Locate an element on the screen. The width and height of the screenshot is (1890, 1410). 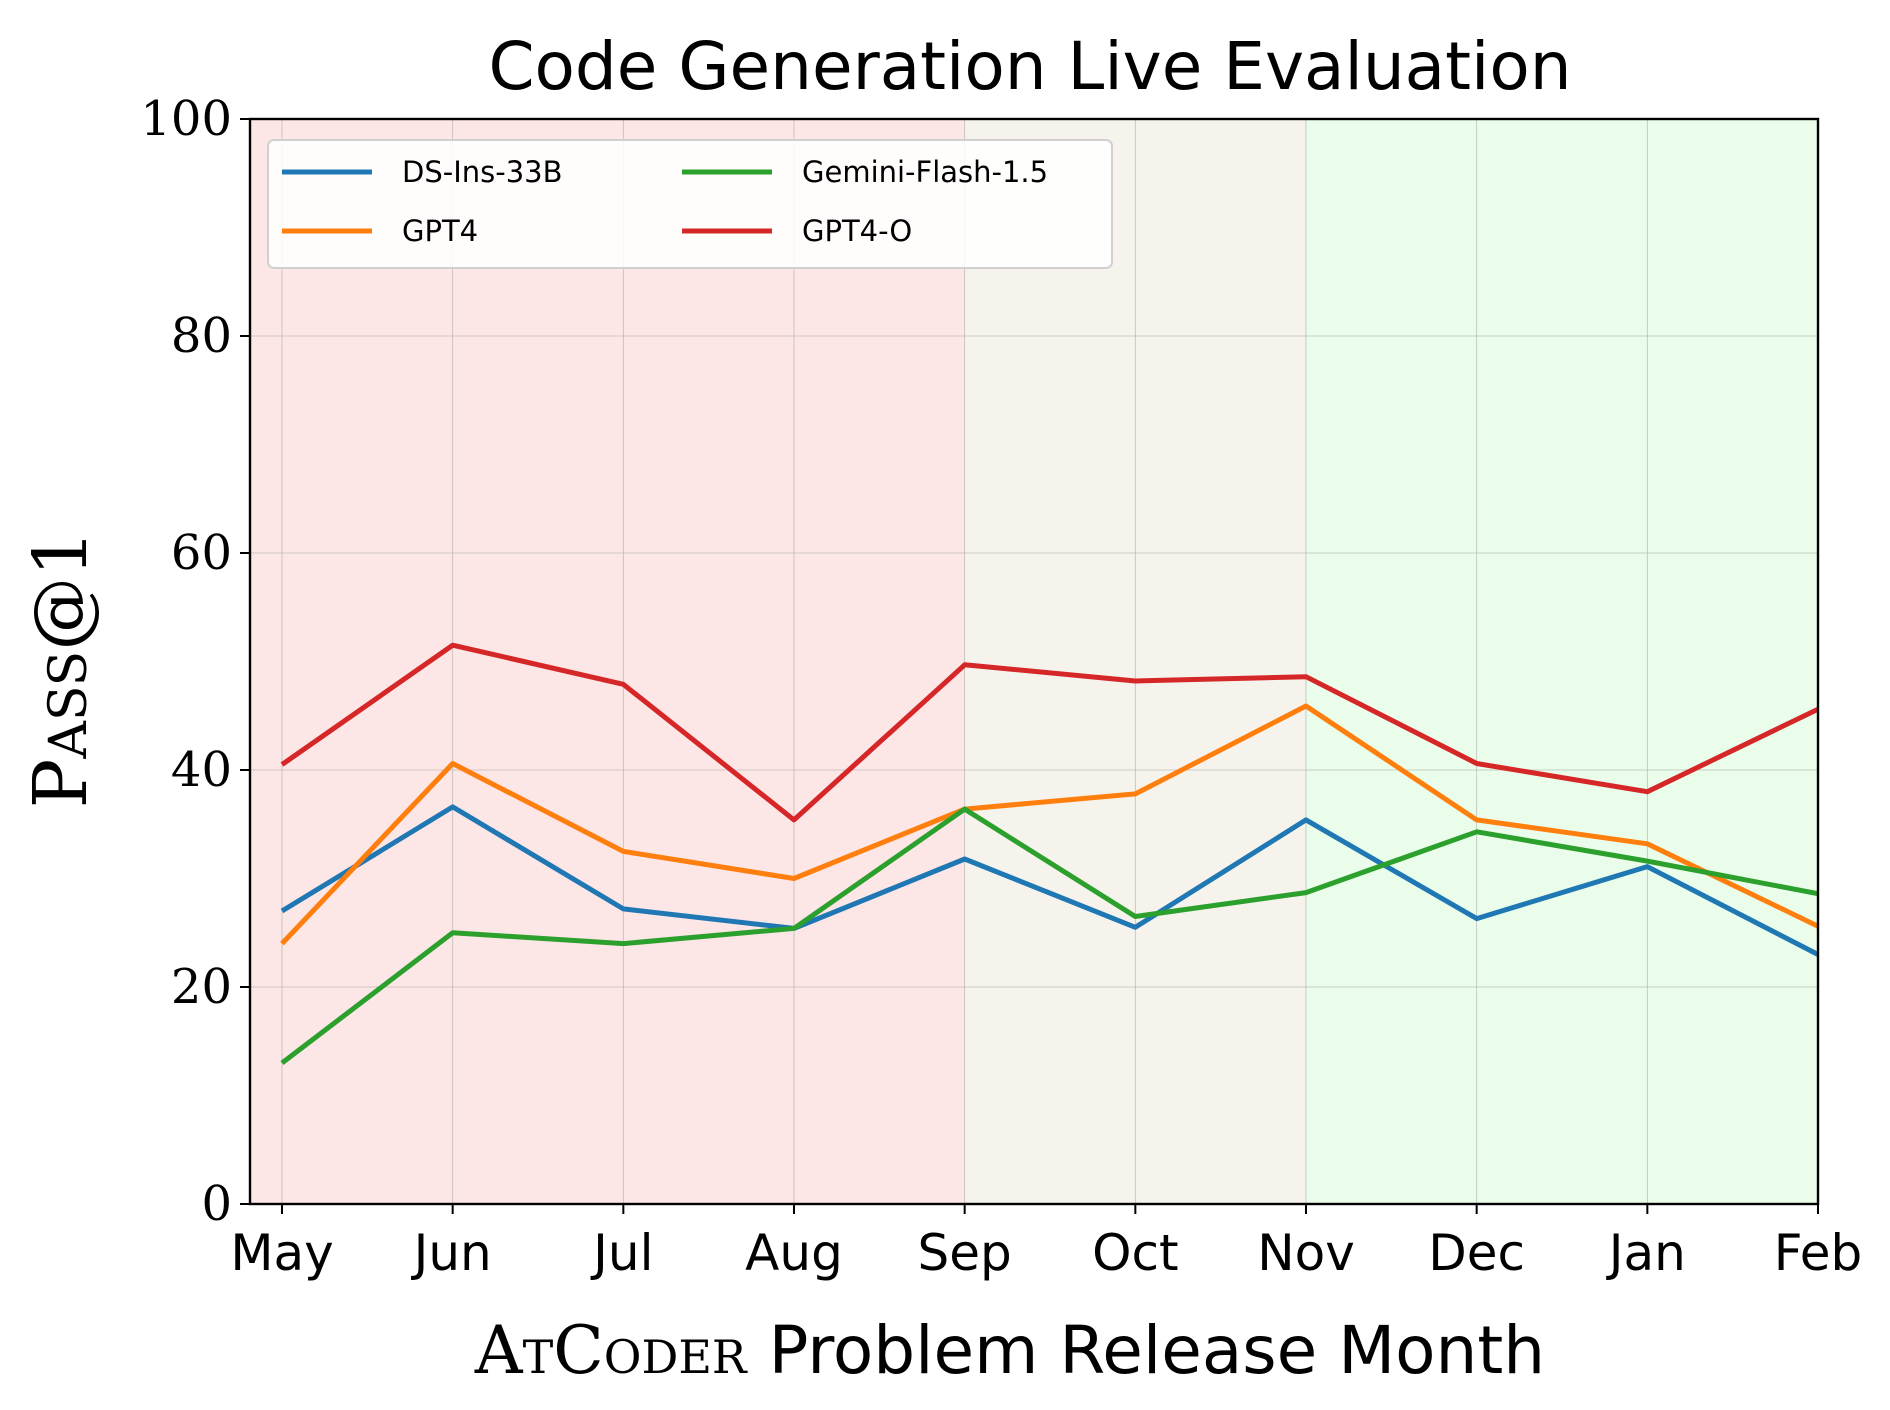
x-tick-label: Aug is located at coordinates (794, 1253).